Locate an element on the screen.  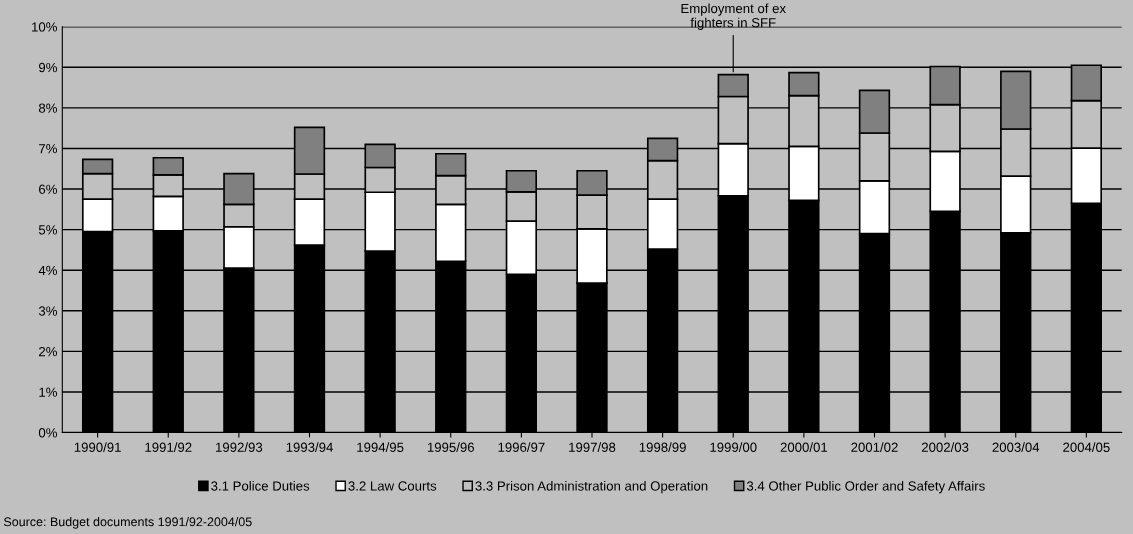
x-tick-label: 1997/98 is located at coordinates (592, 447).